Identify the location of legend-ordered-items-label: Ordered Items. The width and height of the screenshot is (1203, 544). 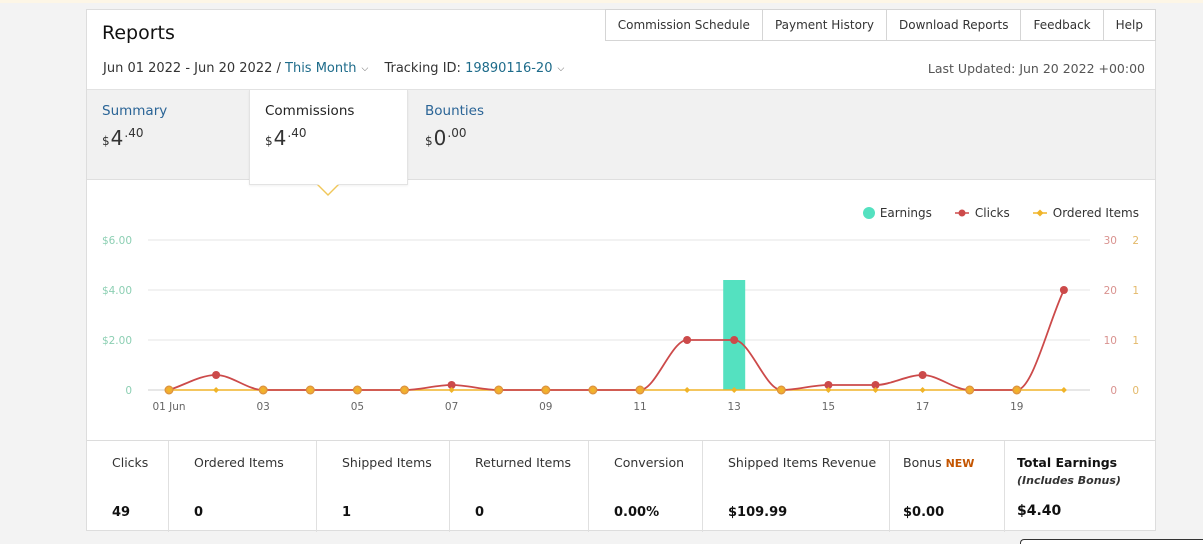
(1095, 213).